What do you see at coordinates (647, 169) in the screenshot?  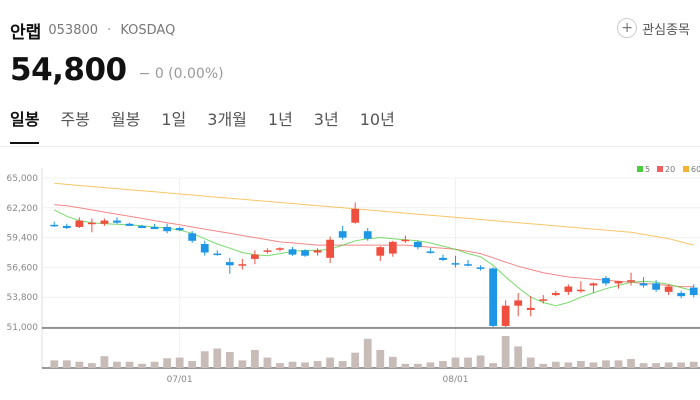 I see `legend-label: 5` at bounding box center [647, 169].